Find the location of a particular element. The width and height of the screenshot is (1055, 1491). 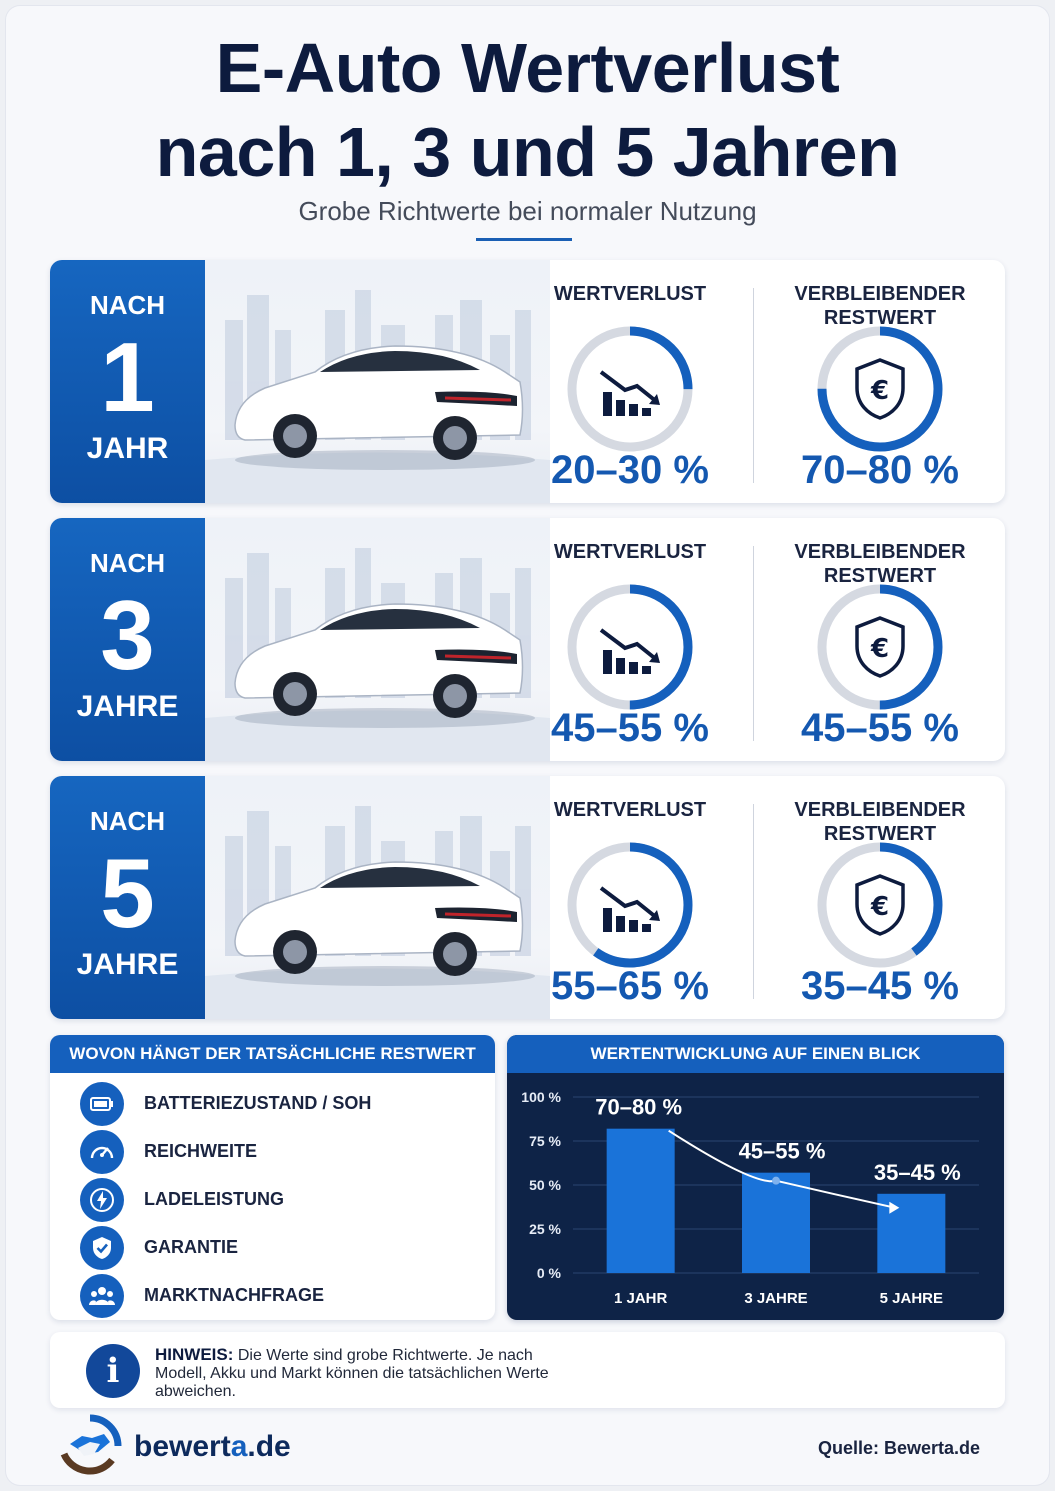

period-unit: JAHR is located at coordinates (127, 448).